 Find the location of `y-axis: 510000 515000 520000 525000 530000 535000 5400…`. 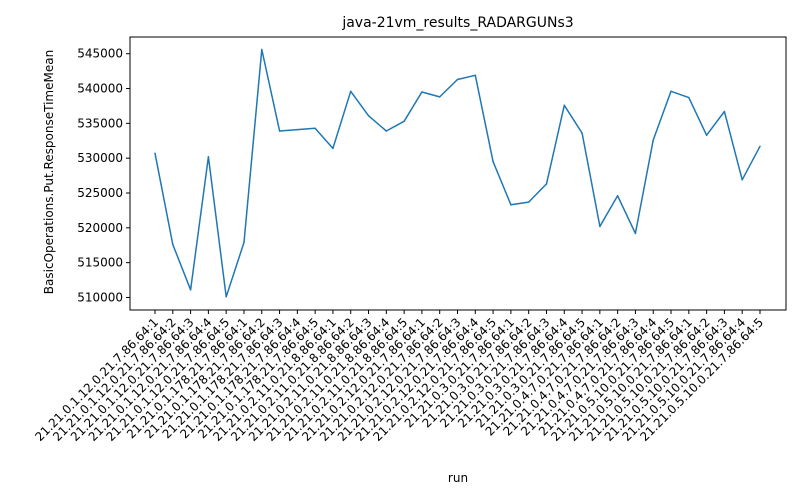

y-axis: 510000 515000 520000 525000 530000 535000 5400… is located at coordinates (103, 175).